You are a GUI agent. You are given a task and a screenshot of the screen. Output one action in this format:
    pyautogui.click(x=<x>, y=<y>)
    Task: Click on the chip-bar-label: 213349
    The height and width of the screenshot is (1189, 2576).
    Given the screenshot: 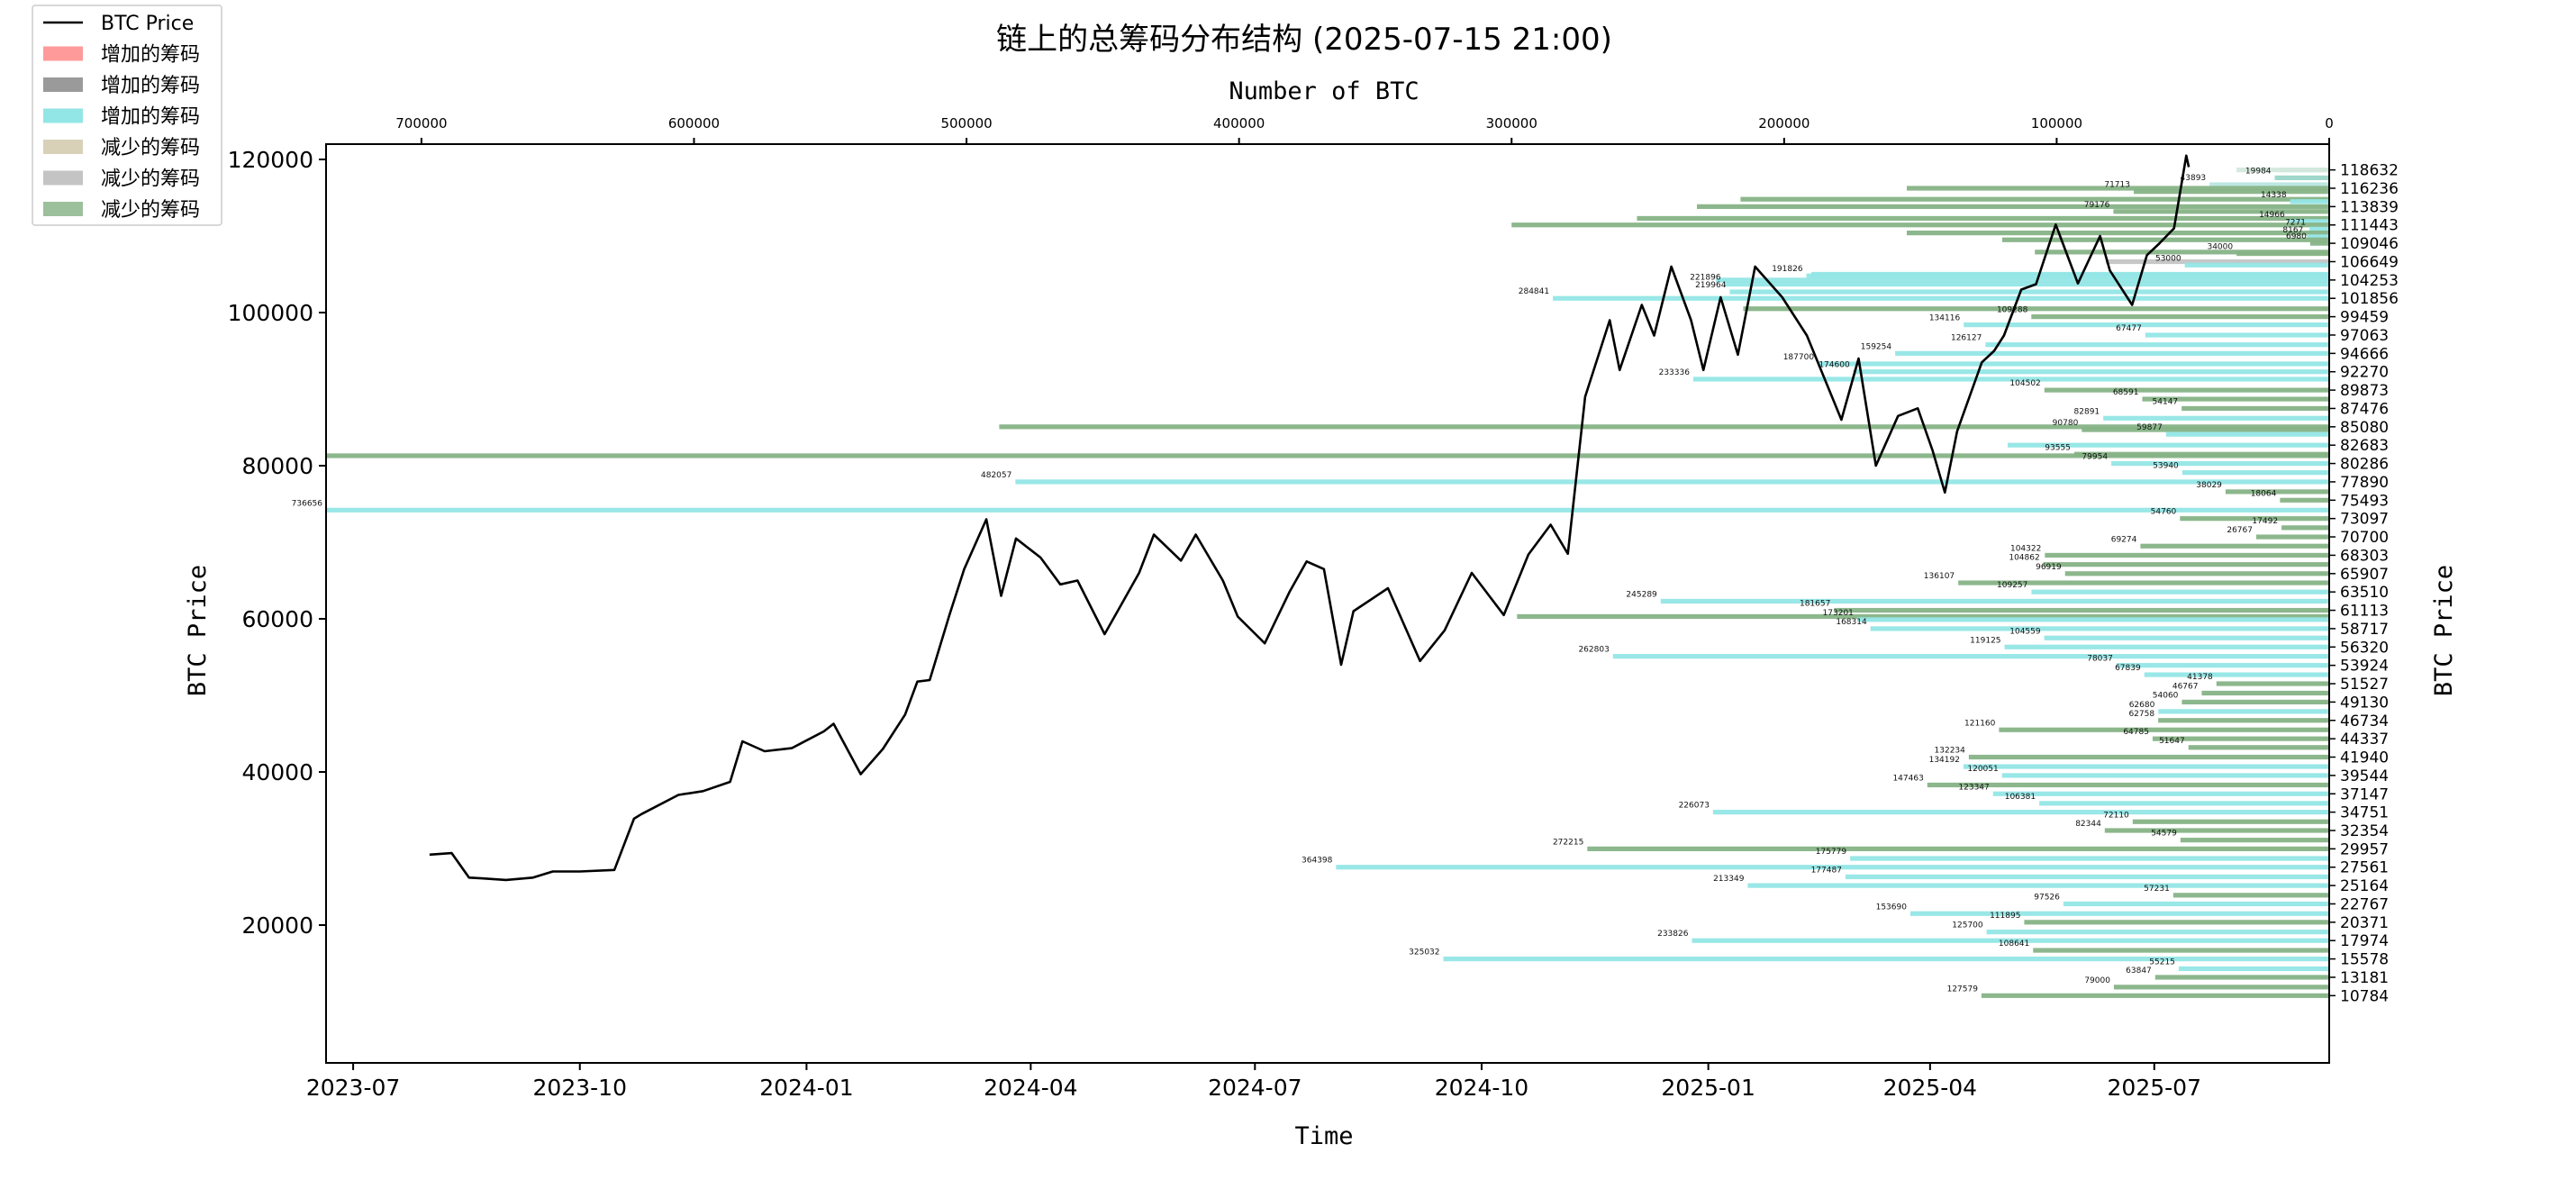 What is the action you would take?
    pyautogui.click(x=1729, y=880)
    